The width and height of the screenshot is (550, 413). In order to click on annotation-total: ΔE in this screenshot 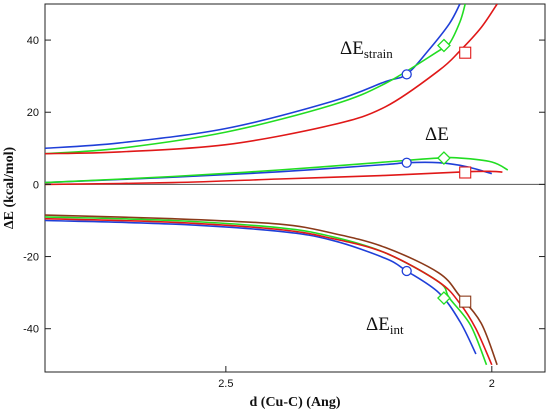, I will do `click(437, 134)`.